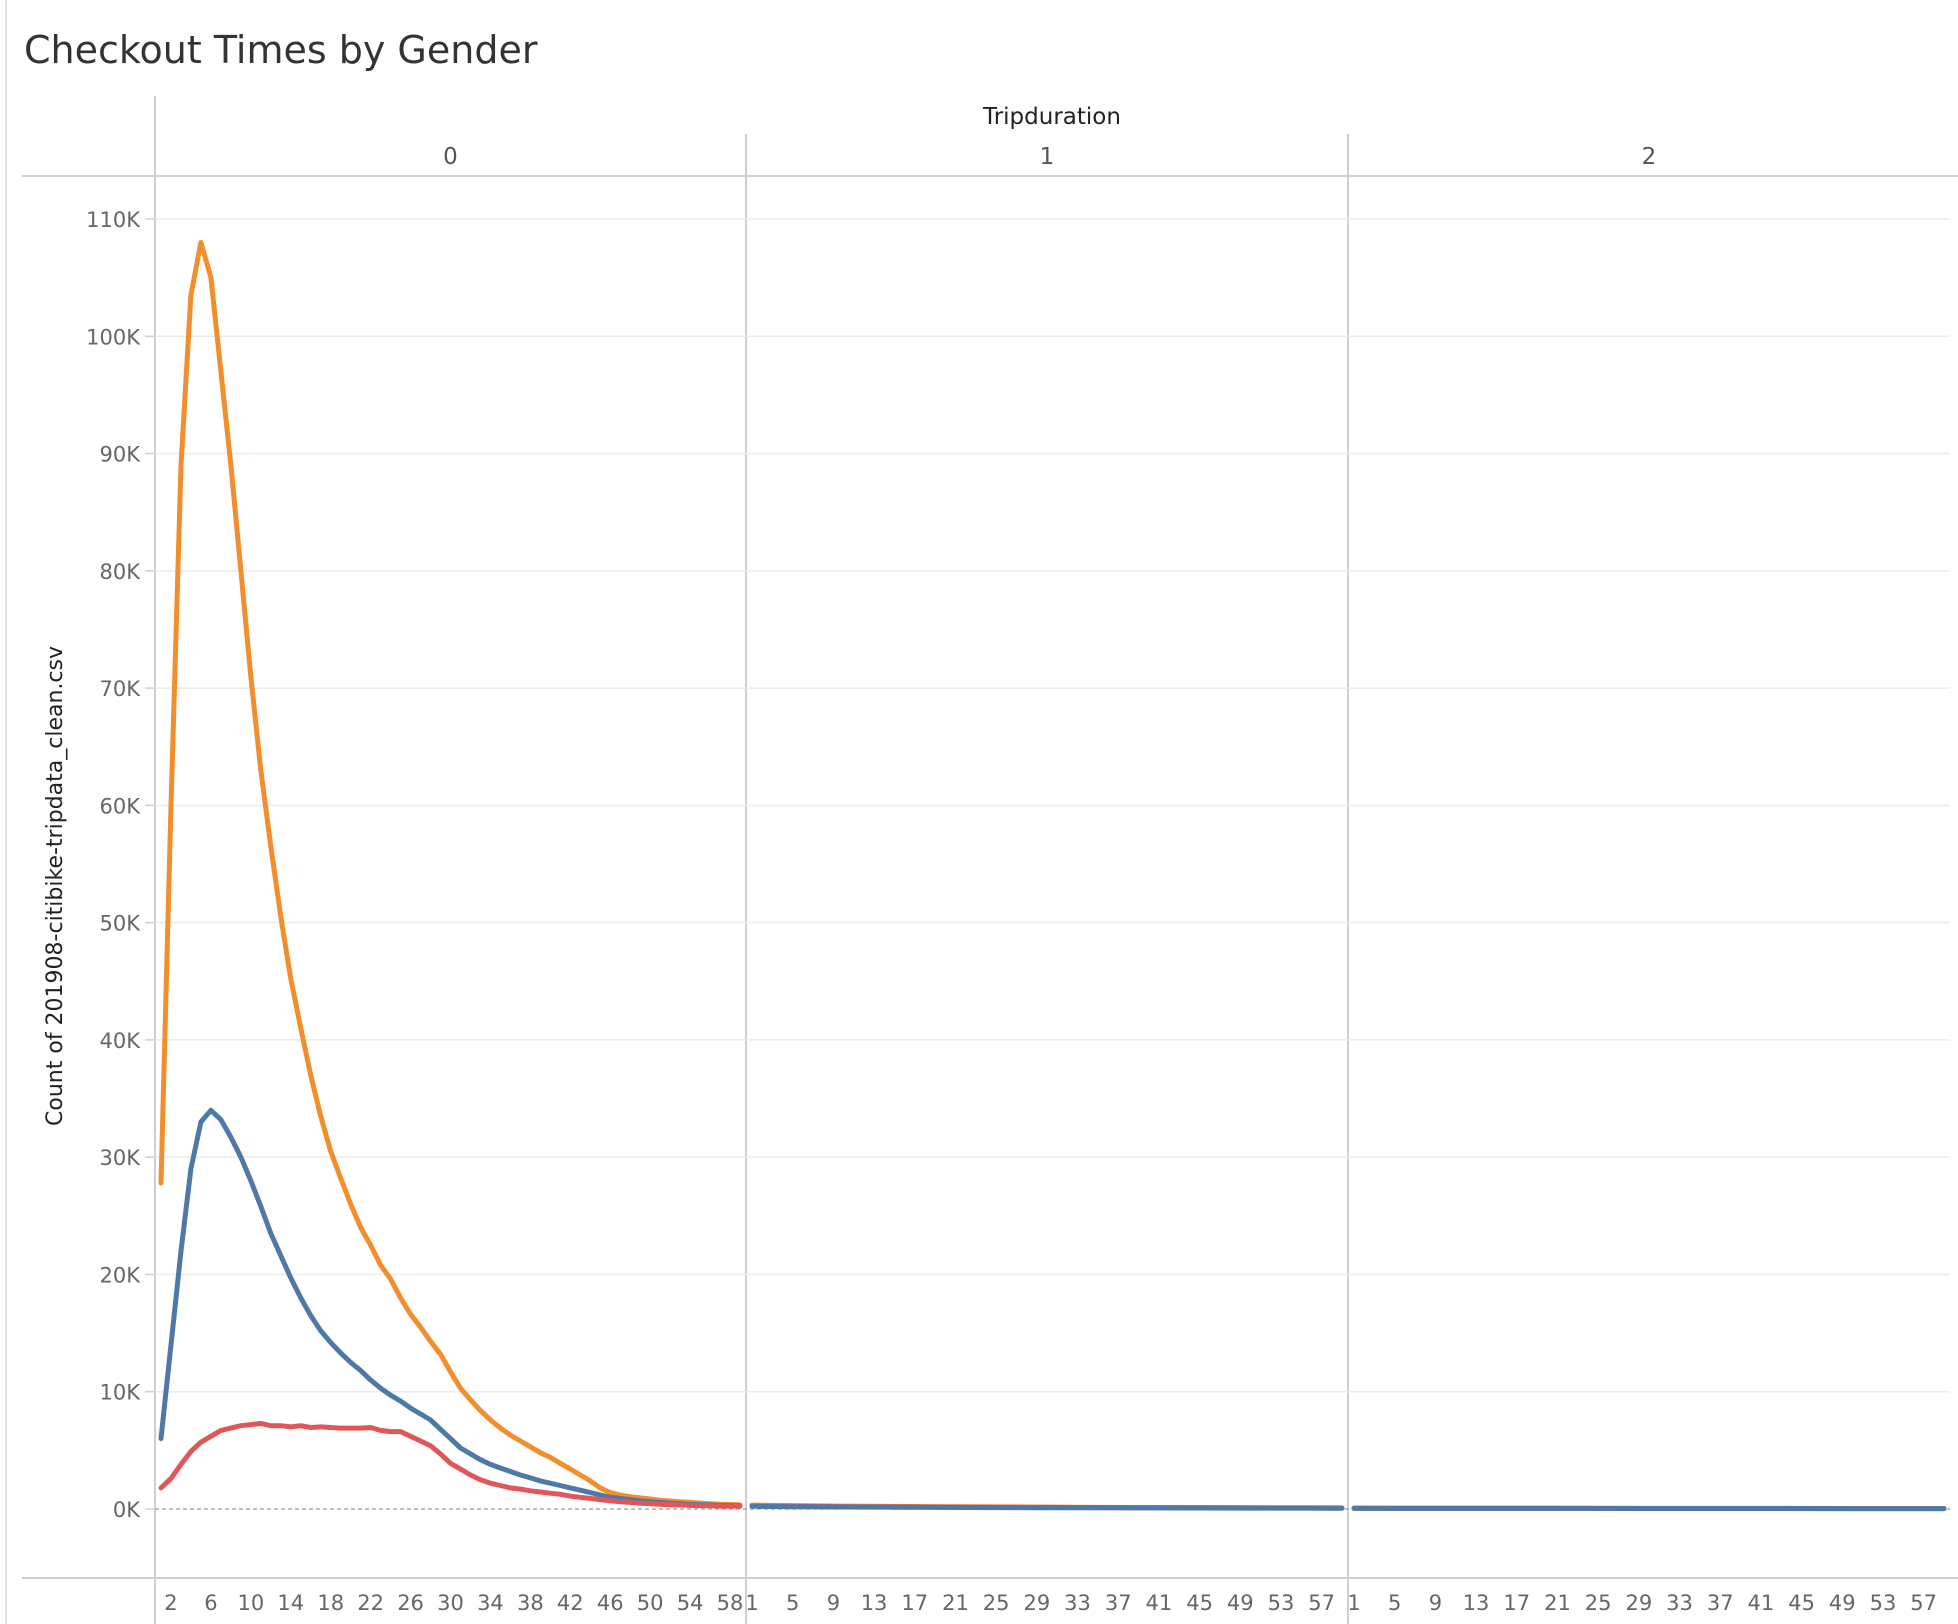 This screenshot has width=1958, height=1624. I want to click on x-tick-label: 18, so click(330, 1603).